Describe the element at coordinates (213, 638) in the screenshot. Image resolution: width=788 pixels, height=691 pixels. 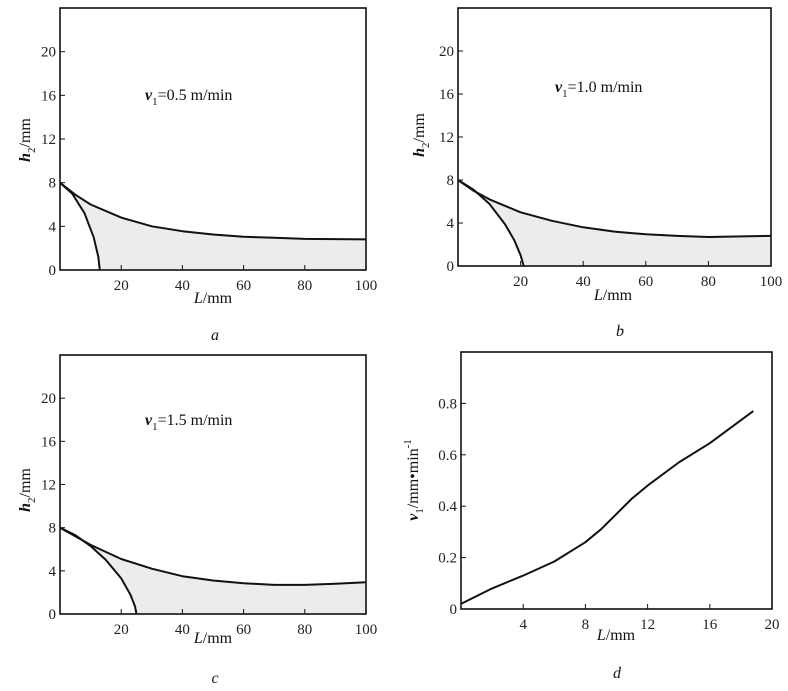
I see `x-axis-label-c: L/mm` at that location.